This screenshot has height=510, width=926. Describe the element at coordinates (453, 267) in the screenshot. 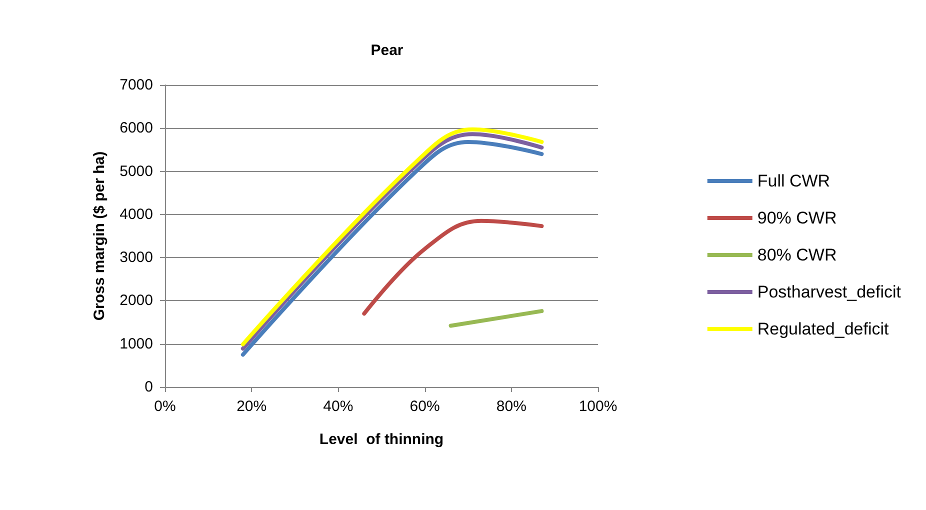

I see `line-series` at that location.